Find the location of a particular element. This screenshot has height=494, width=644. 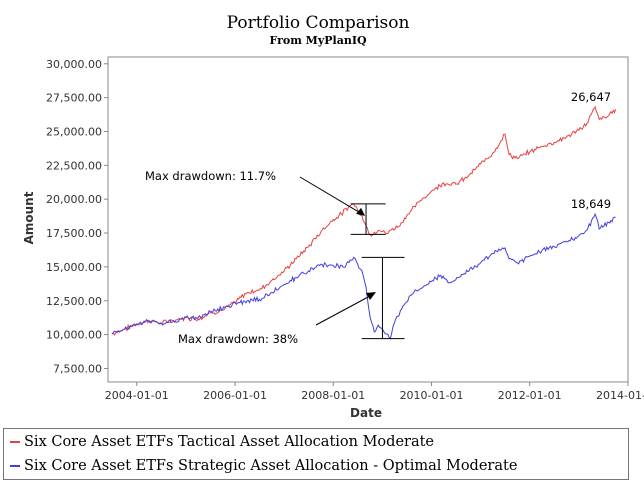

drawdown-1-pointer is located at coordinates (331, 195).